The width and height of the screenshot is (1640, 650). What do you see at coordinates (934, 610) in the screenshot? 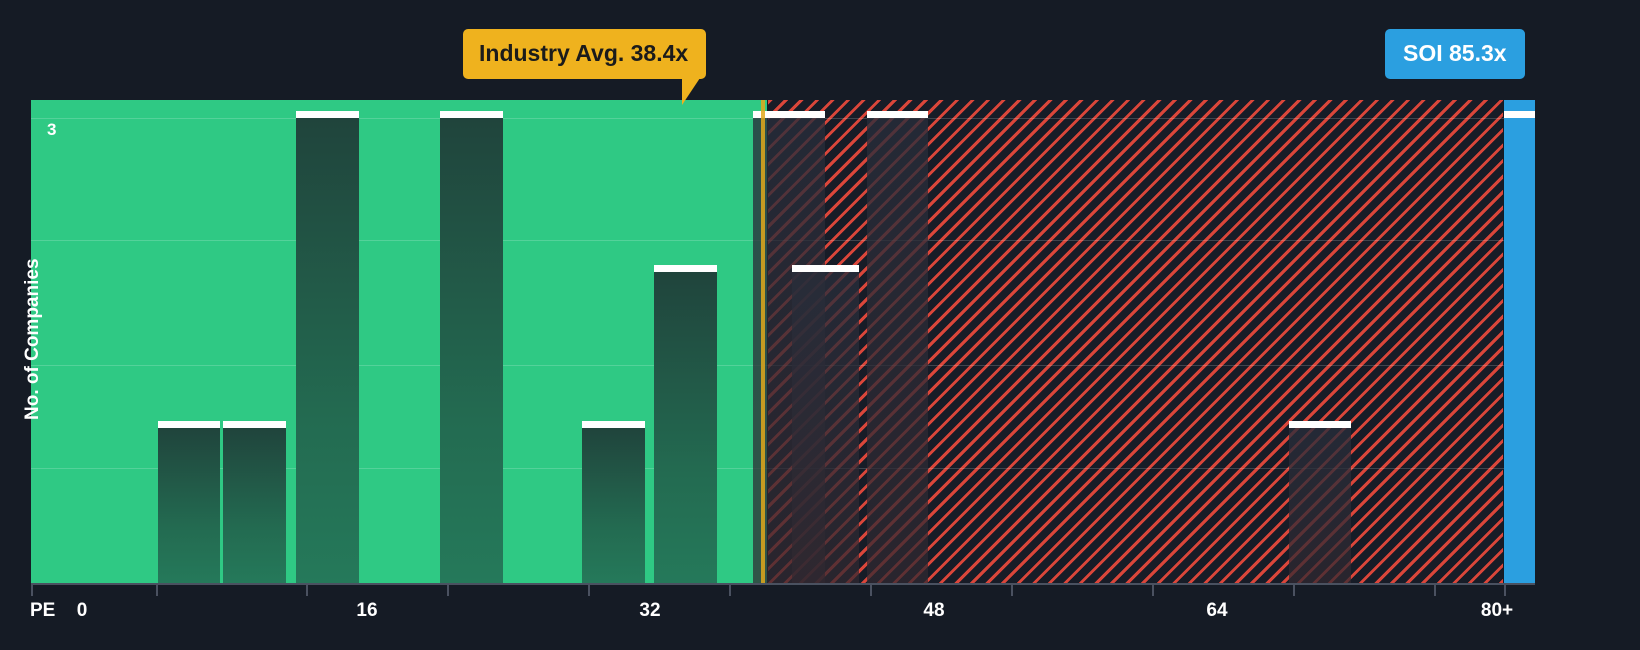
I see `x-tick-label-48: 48` at bounding box center [934, 610].